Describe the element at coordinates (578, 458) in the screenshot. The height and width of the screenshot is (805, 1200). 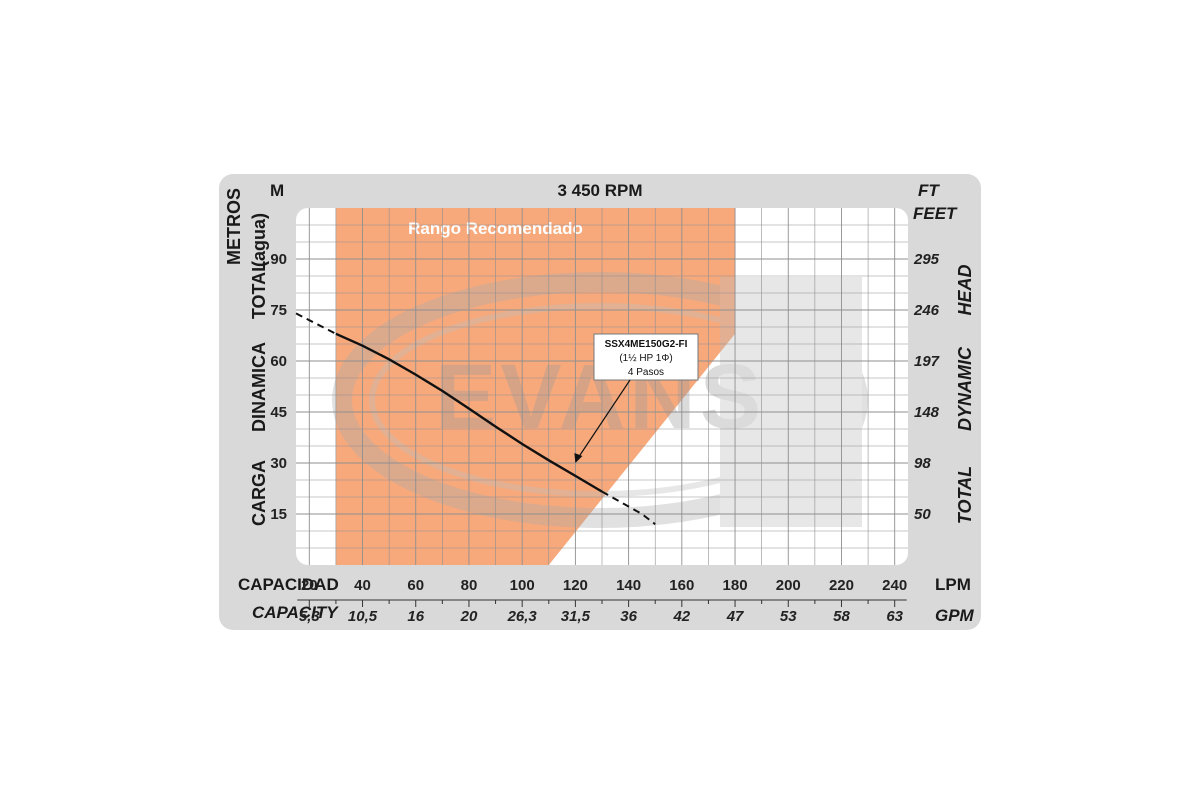
I see `annotation-arrow-head` at that location.